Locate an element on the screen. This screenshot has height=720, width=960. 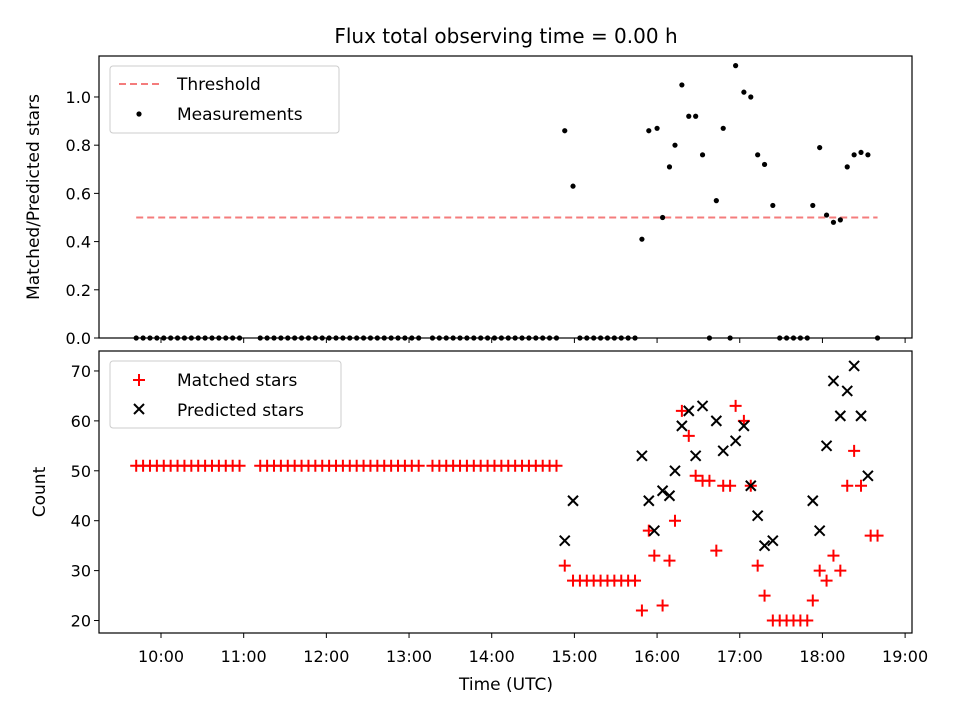
bottom-y-axis-ticks: 20 30 40 50 60 70 is located at coordinates (85, 496).